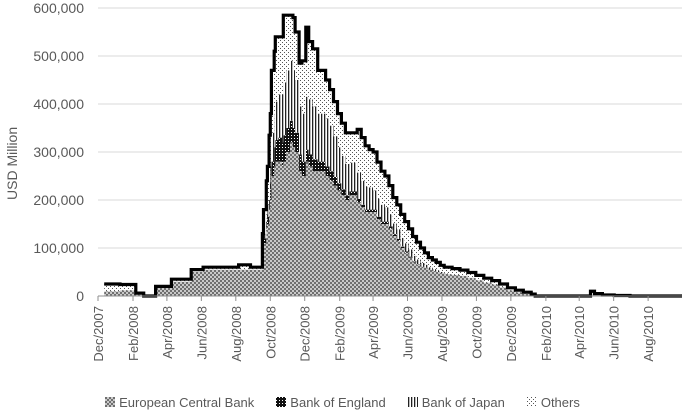 This screenshot has height=418, width=685. Describe the element at coordinates (546, 333) in the screenshot. I see `x-tick-label: Feb/2010` at that location.